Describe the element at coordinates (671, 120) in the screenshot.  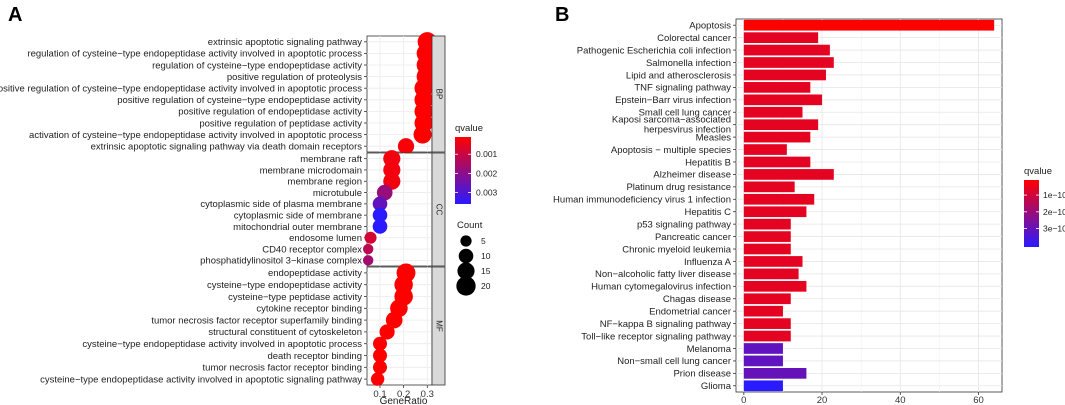
I see `bar-label: Kaposi sarcoma−associated` at that location.